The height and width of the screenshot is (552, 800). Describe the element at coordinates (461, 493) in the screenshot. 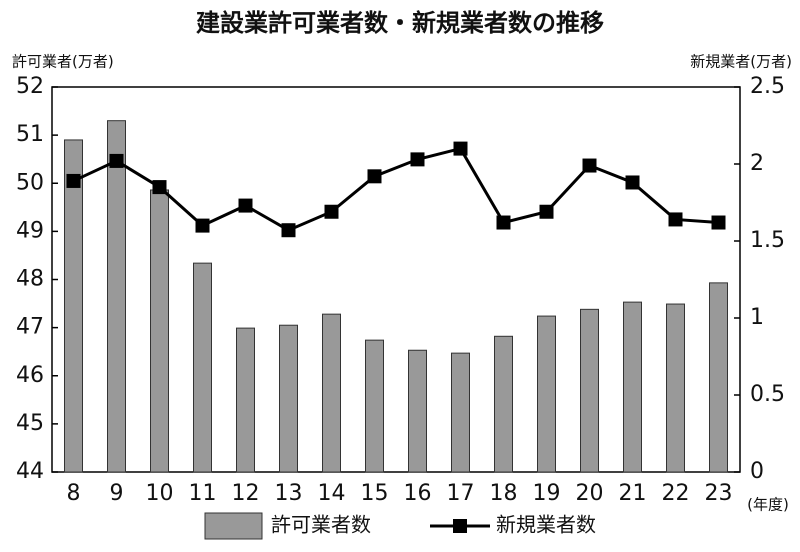

I see `x-tick-label: 17` at that location.